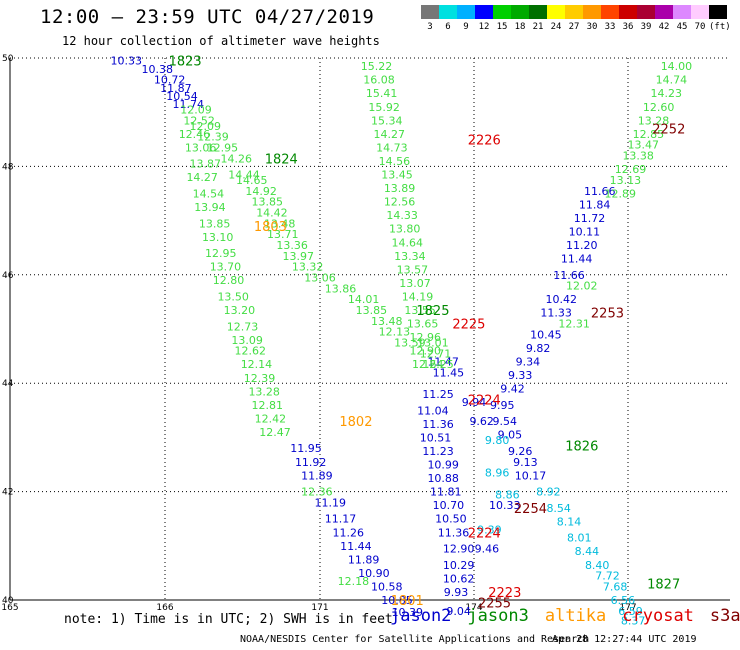 The height and width of the screenshot is (650, 740). Describe the element at coordinates (538, 27) in the screenshot. I see `scale-label: 21` at that location.